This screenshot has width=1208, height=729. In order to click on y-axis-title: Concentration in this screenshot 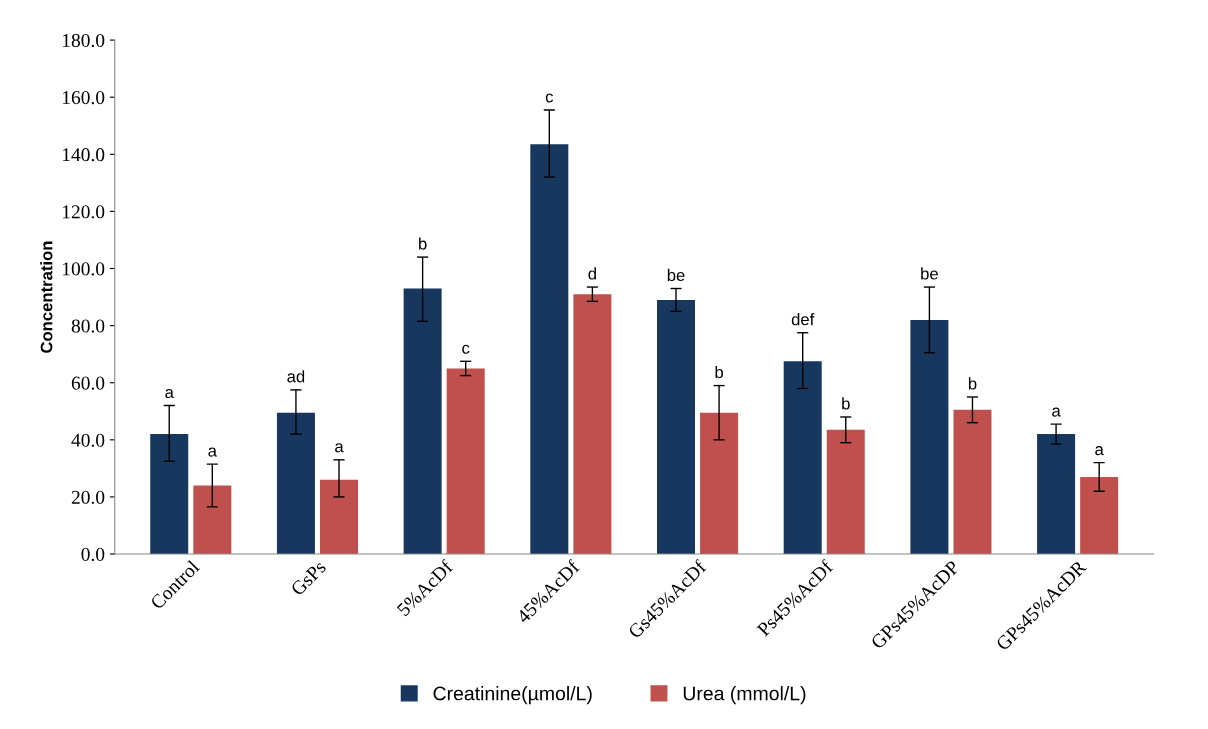, I will do `click(46, 297)`.